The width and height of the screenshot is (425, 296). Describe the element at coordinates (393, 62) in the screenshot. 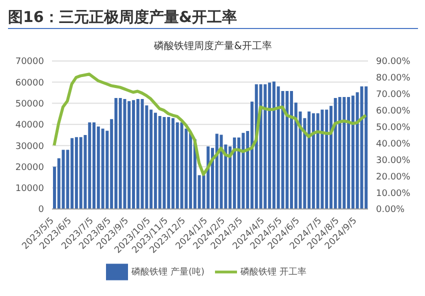

I see `y2-tick-label: 90.00%` at that location.